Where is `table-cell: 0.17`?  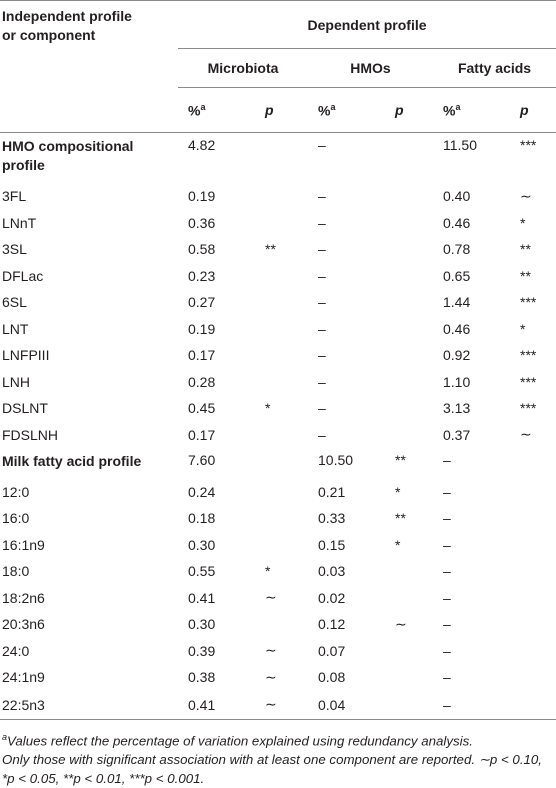
table-cell: 0.17 is located at coordinates (202, 434).